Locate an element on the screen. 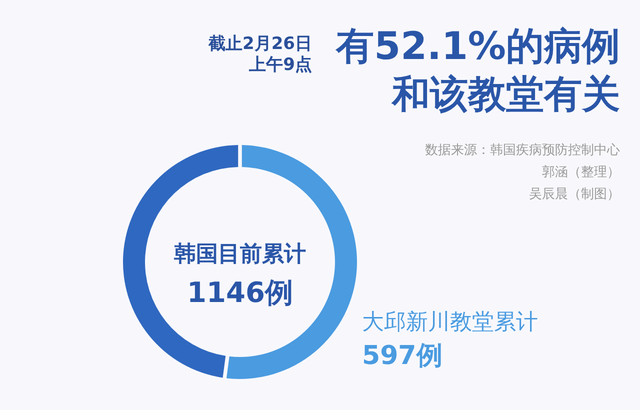 This screenshot has width=640, height=410. text: 韩国目前累计 is located at coordinates (239, 254).